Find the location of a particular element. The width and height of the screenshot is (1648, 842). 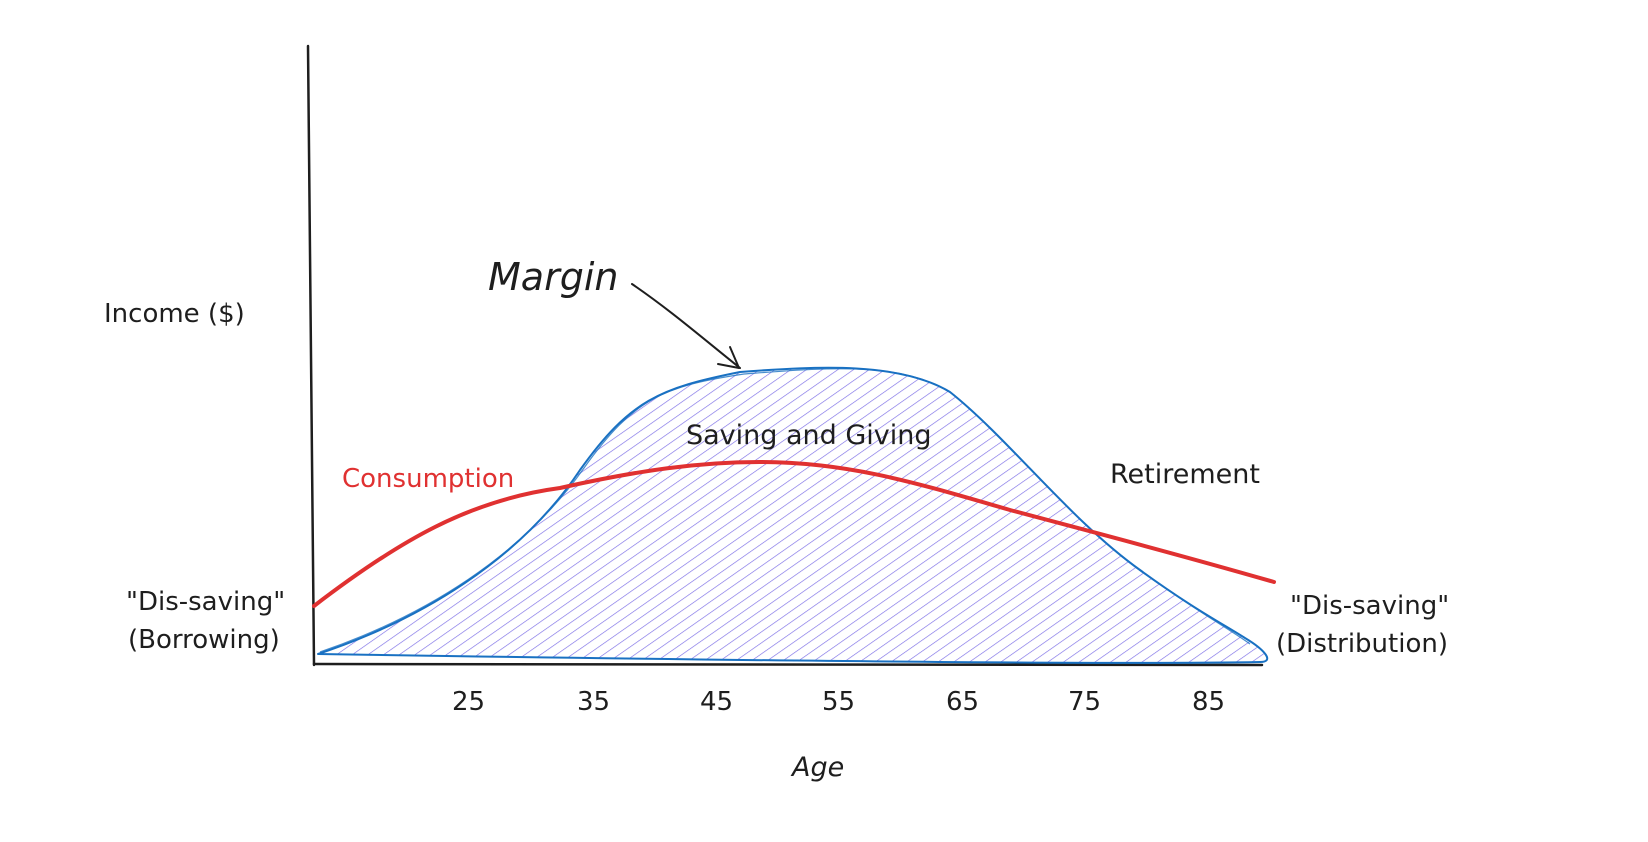

x-tick-labels: 25 35 45 55 65 75 85 is located at coordinates (838, 702).